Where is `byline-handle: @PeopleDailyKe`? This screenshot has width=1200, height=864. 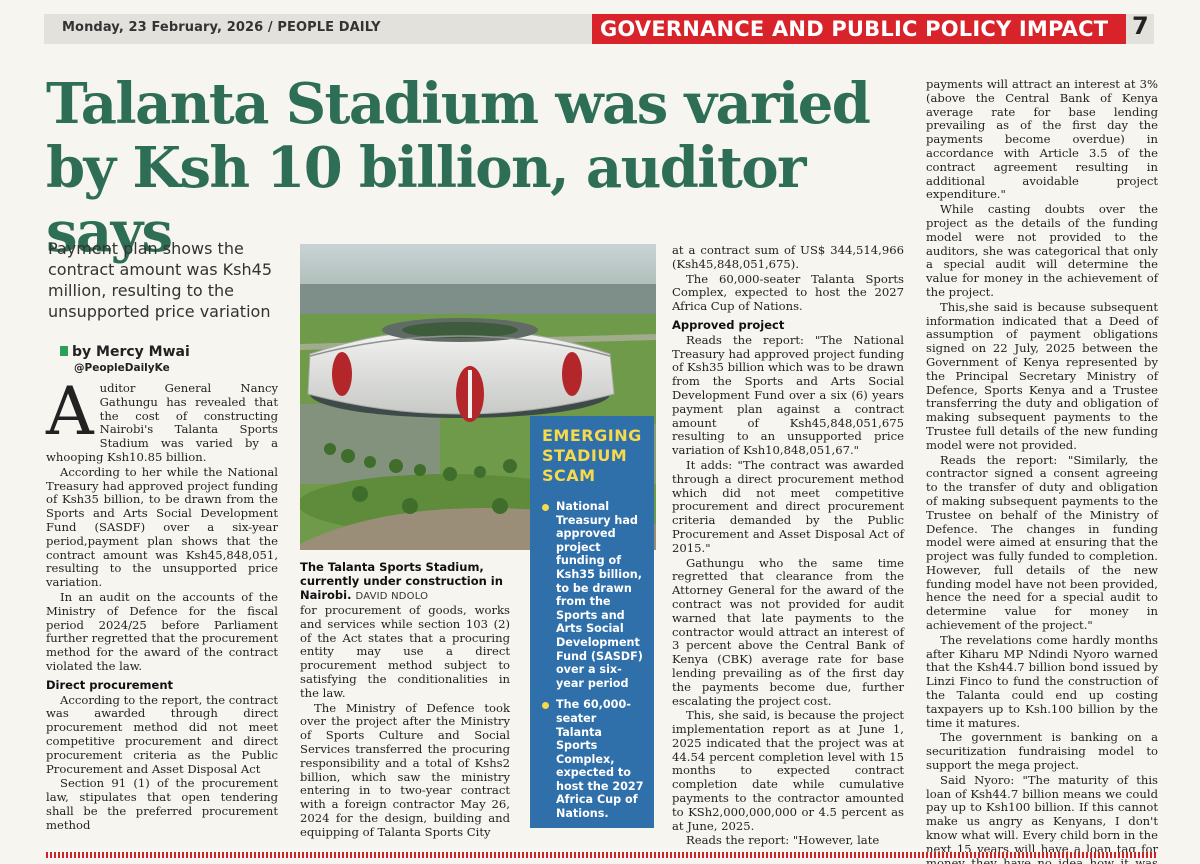 byline-handle: @PeopleDailyKe is located at coordinates (122, 368).